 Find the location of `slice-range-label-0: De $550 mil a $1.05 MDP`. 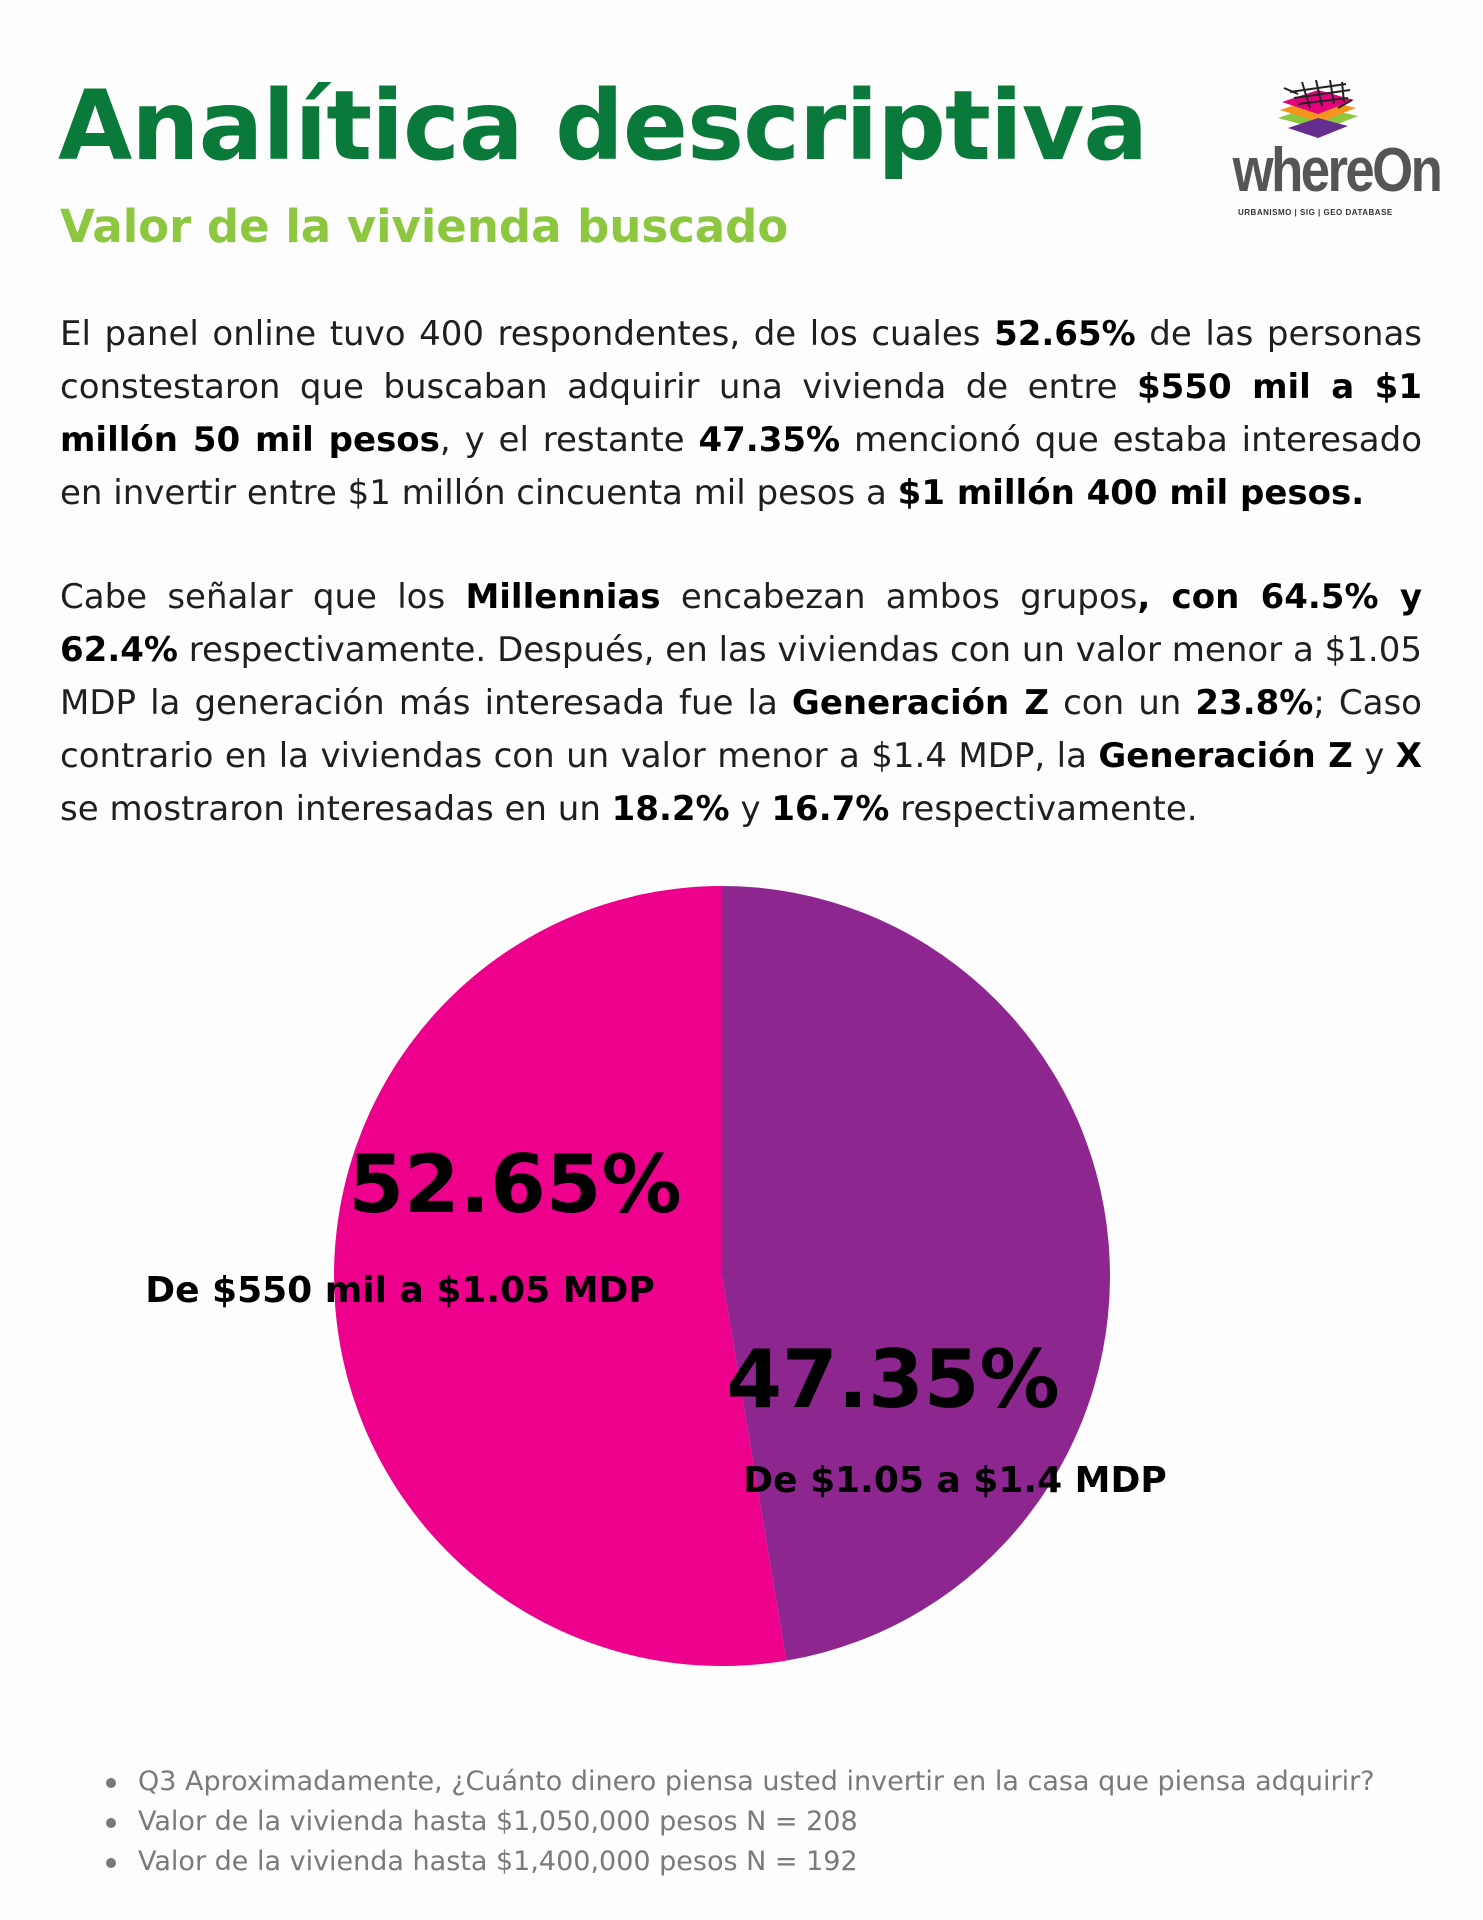

slice-range-label-0: De $550 mil a $1.05 MDP is located at coordinates (400, 1290).